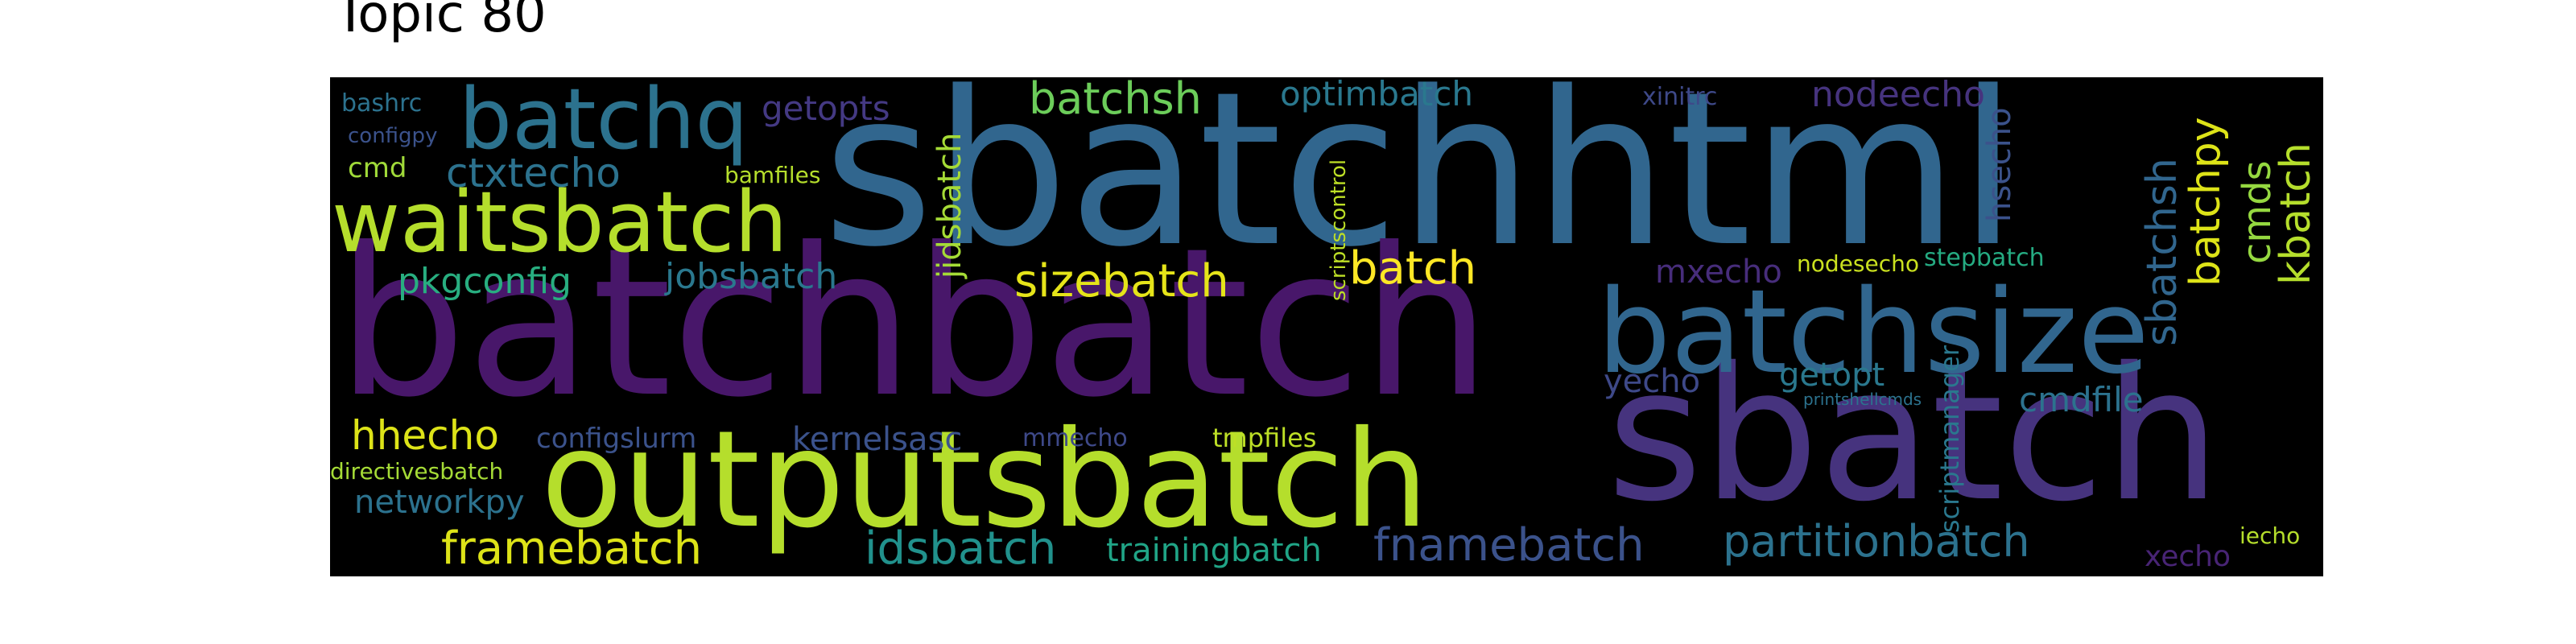 The width and height of the screenshot is (2576, 644). What do you see at coordinates (1376, 95) in the screenshot?
I see `word-optimbatch: optimbatch` at bounding box center [1376, 95].